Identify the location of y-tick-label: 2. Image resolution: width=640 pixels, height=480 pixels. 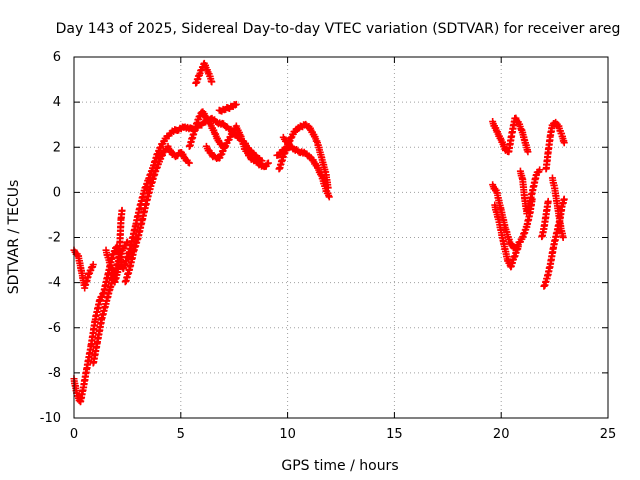
(57, 147).